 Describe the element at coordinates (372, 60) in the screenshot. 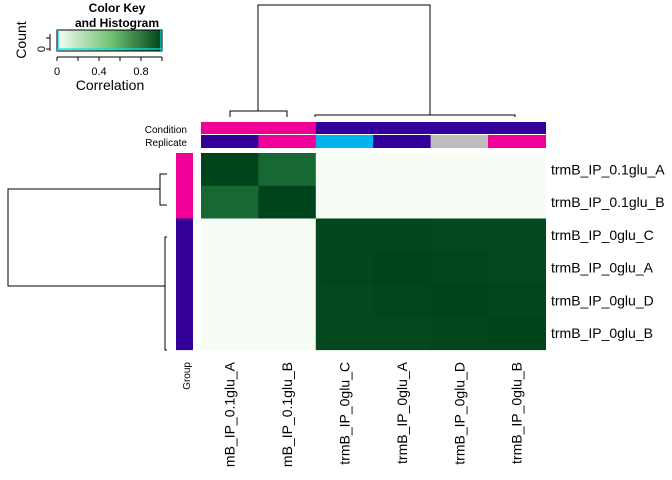

I see `column-dendrogram` at that location.